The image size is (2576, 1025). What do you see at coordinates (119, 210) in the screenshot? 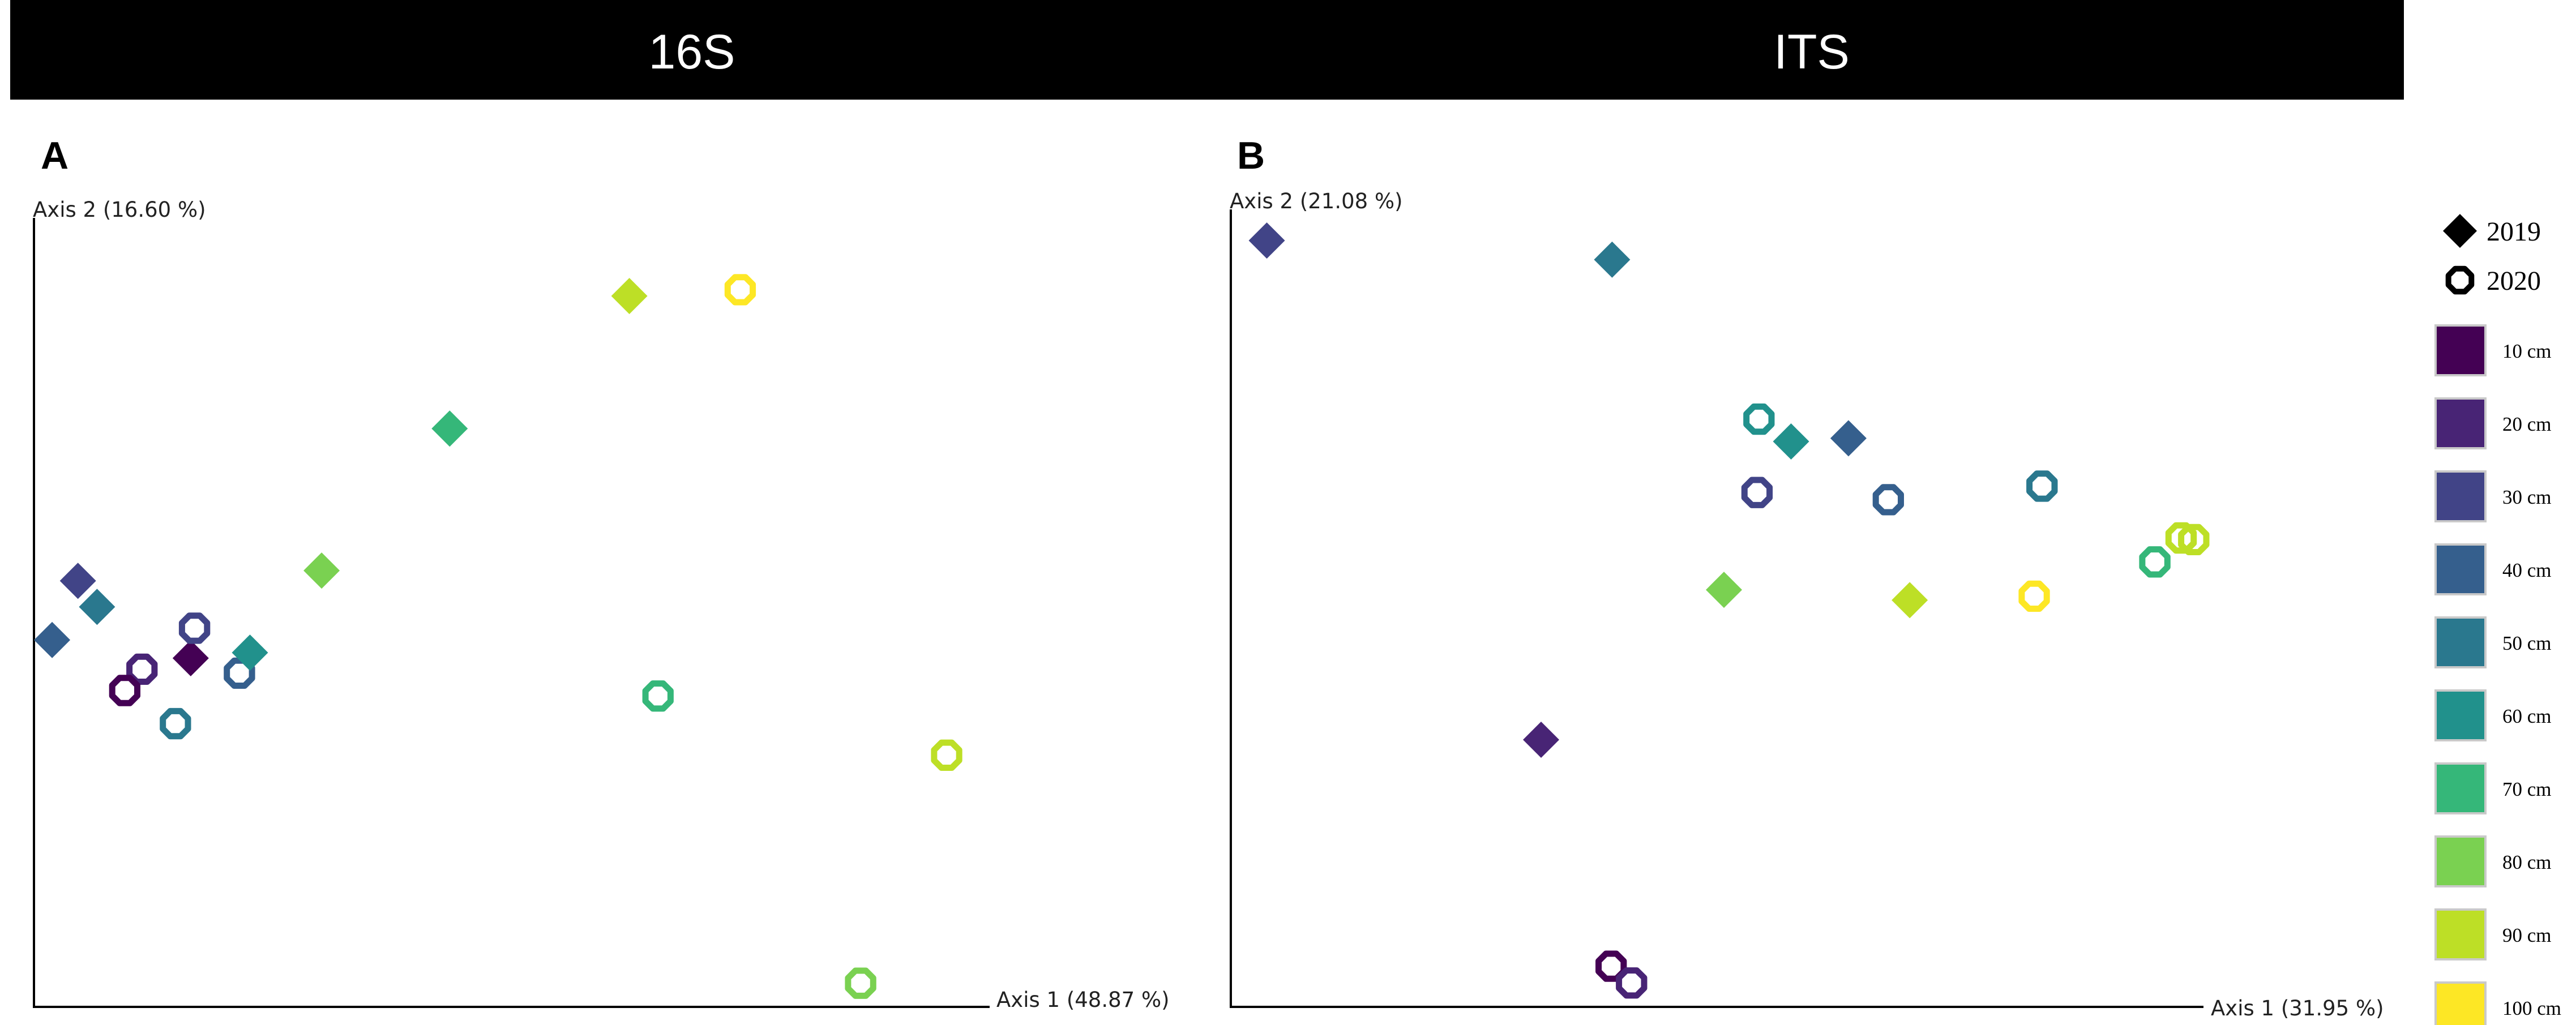
I see `ylabel-16s: Axis 2 (16.60 %)` at bounding box center [119, 210].